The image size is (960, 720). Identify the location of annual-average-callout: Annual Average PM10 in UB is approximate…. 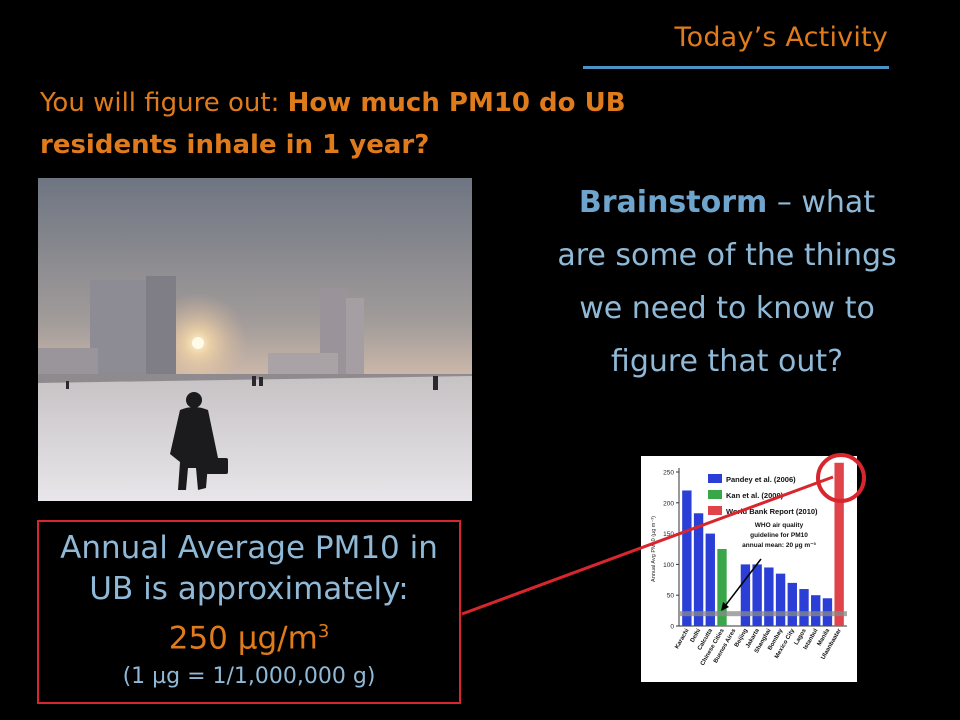
(249, 612).